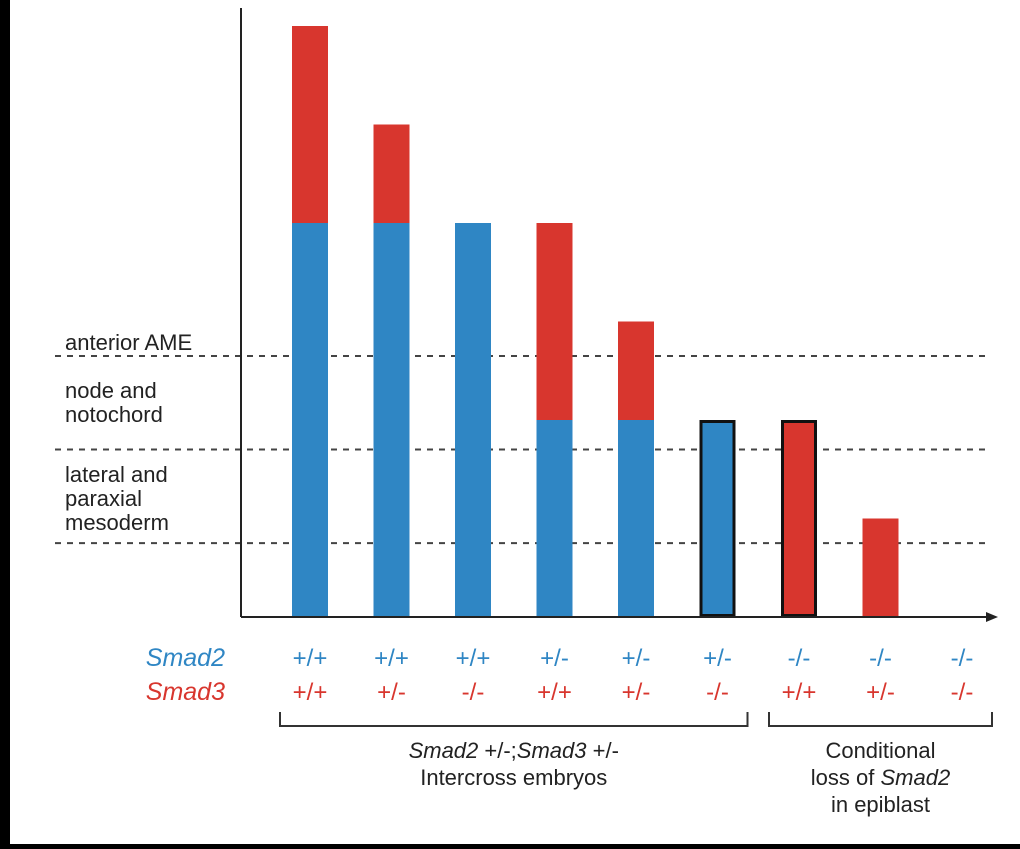  I want to click on genotype-smad3-2: +/-, so click(391, 692).